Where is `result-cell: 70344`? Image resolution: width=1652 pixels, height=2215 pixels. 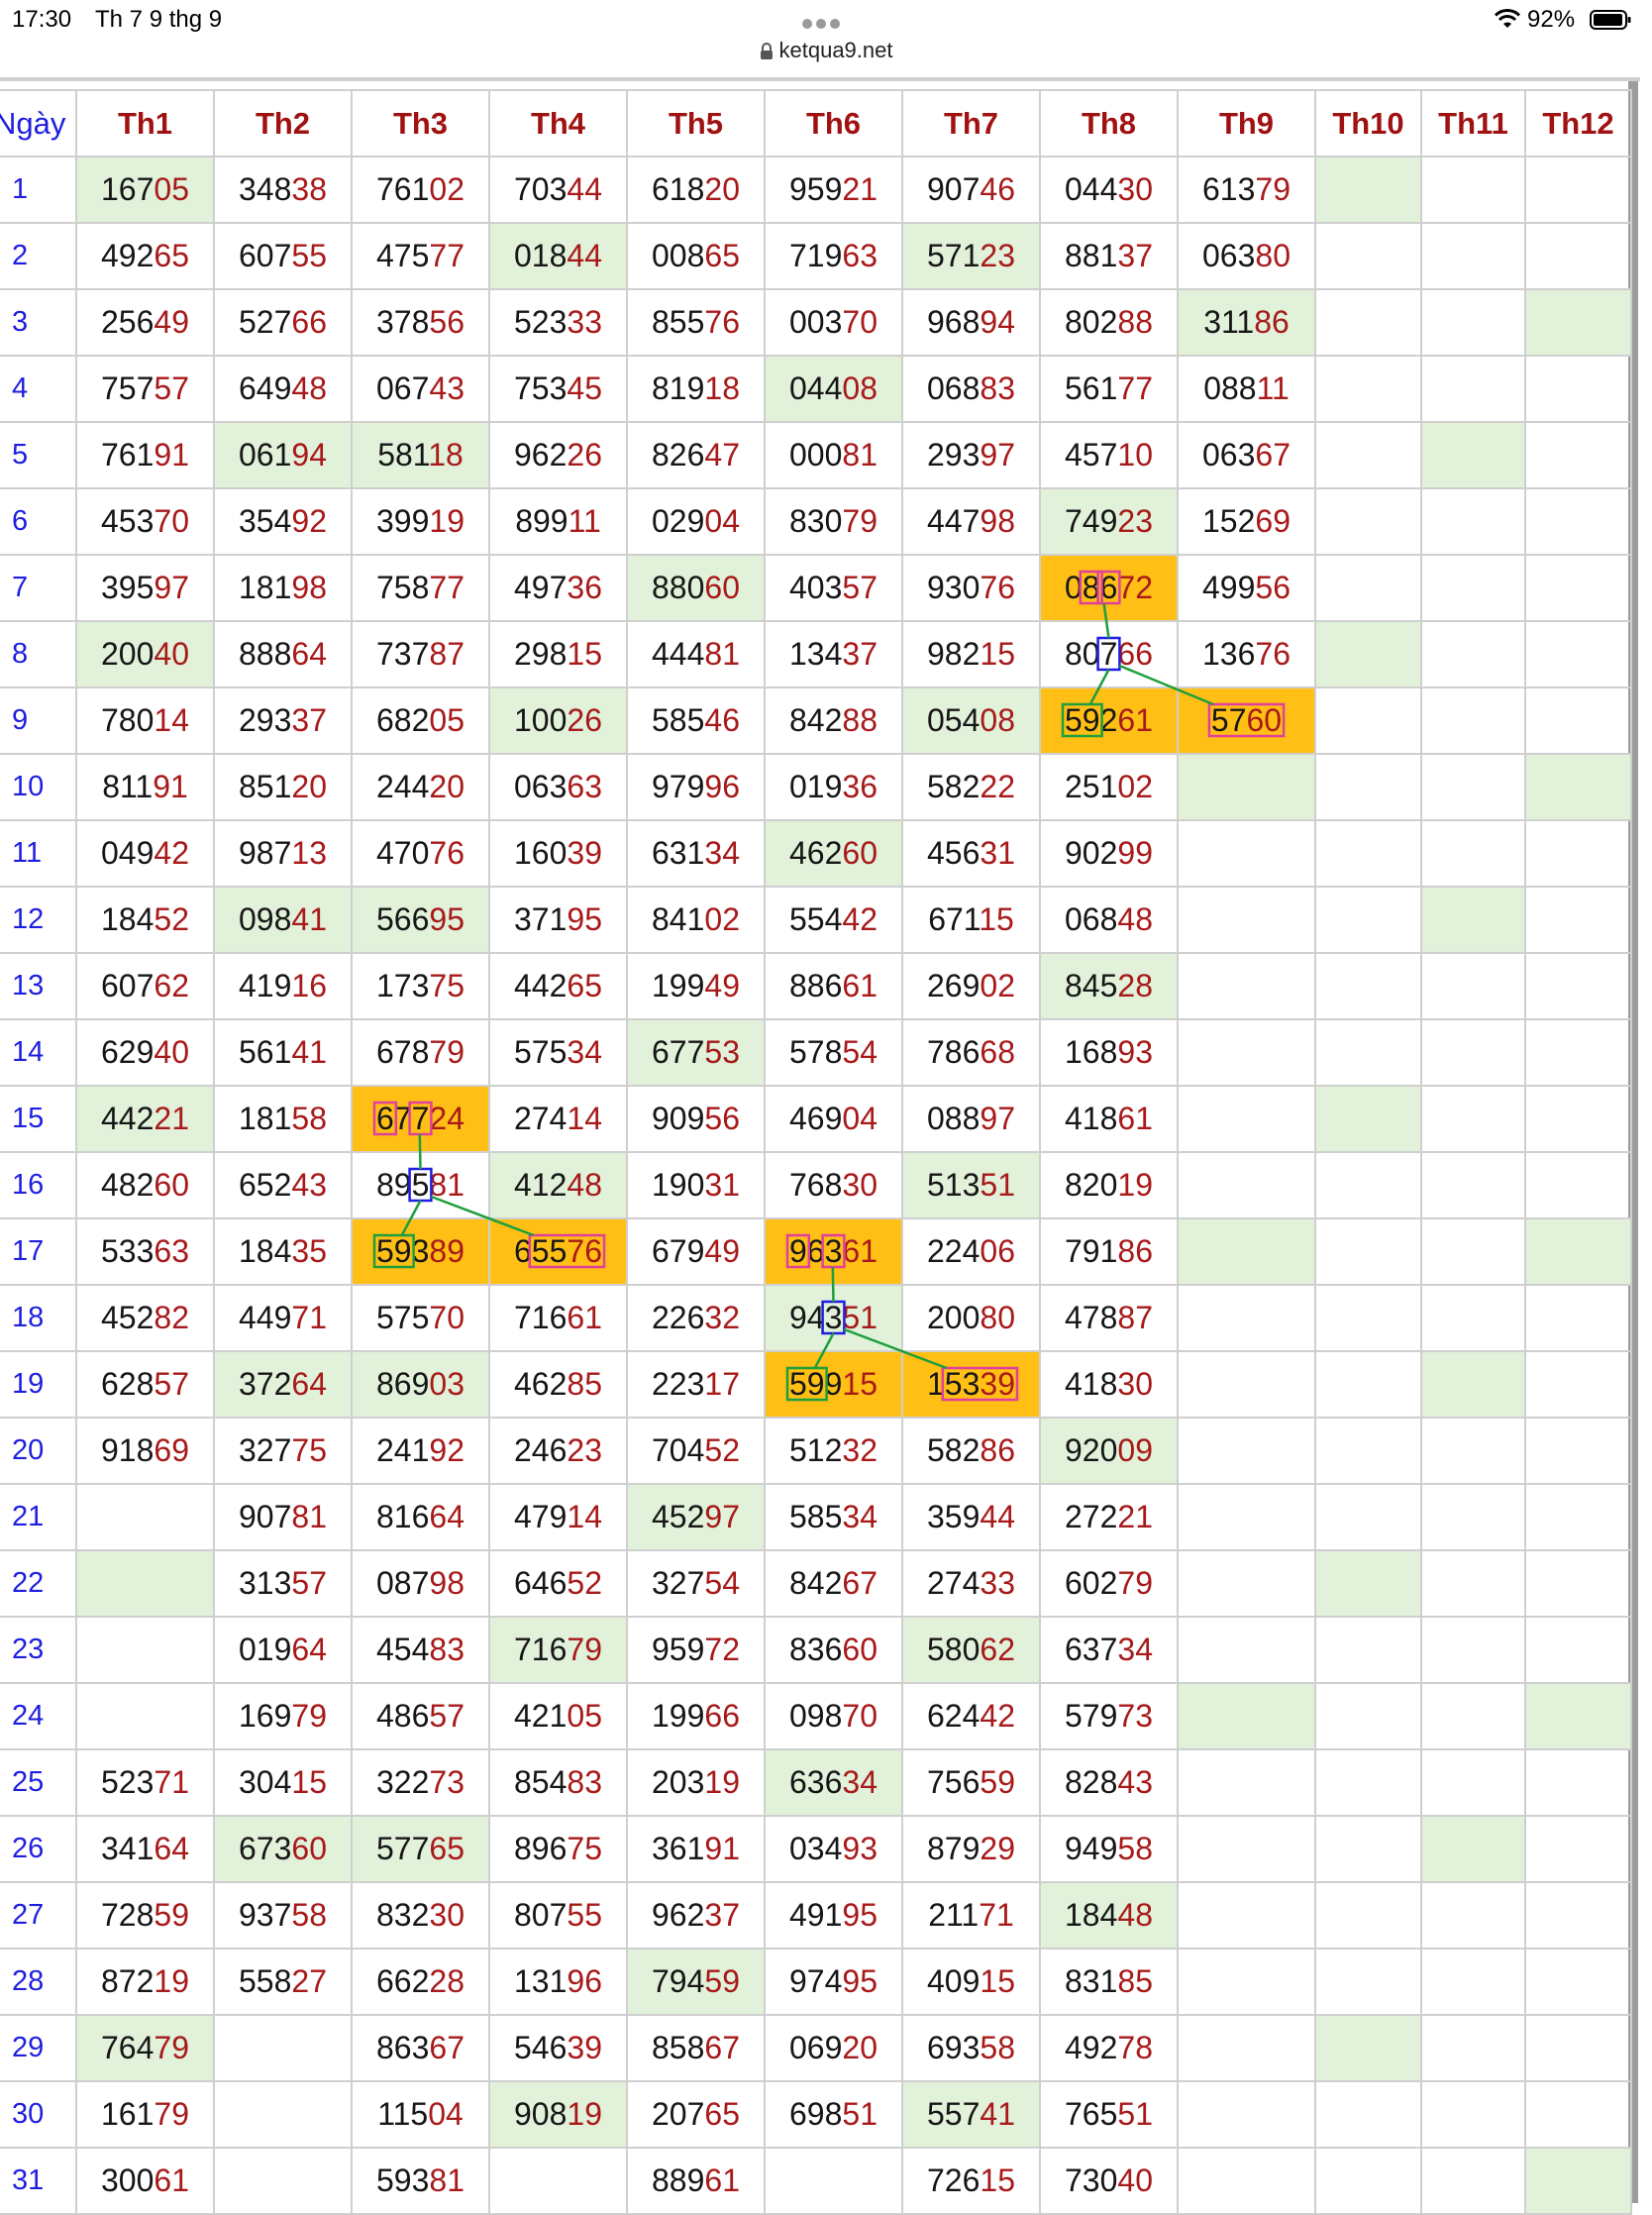 result-cell: 70344 is located at coordinates (558, 190).